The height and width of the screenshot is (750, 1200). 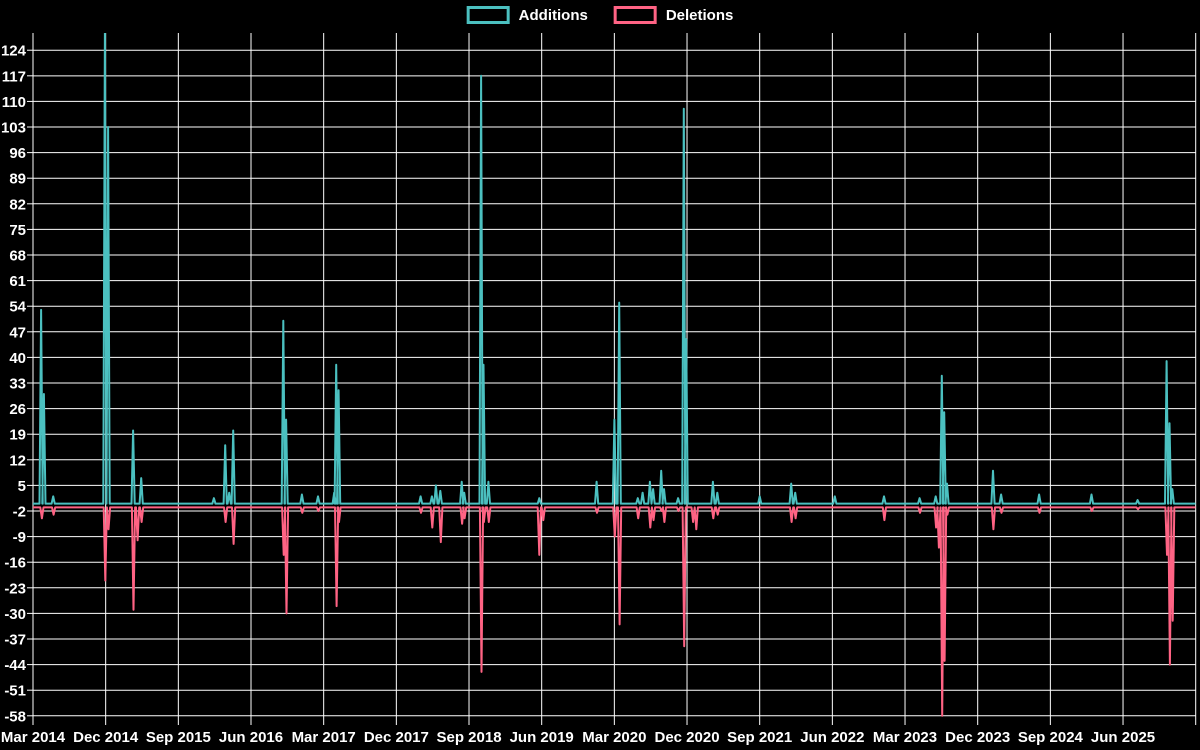 I want to click on legend-swatch-additions-icon, so click(x=488, y=15).